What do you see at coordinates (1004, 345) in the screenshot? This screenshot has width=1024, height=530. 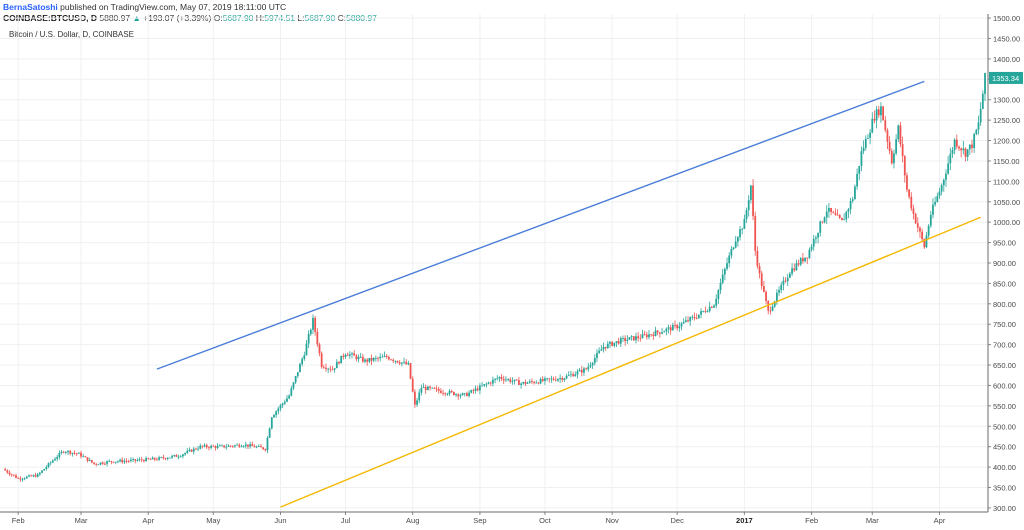 I see `y-tick-label: 700.00` at bounding box center [1004, 345].